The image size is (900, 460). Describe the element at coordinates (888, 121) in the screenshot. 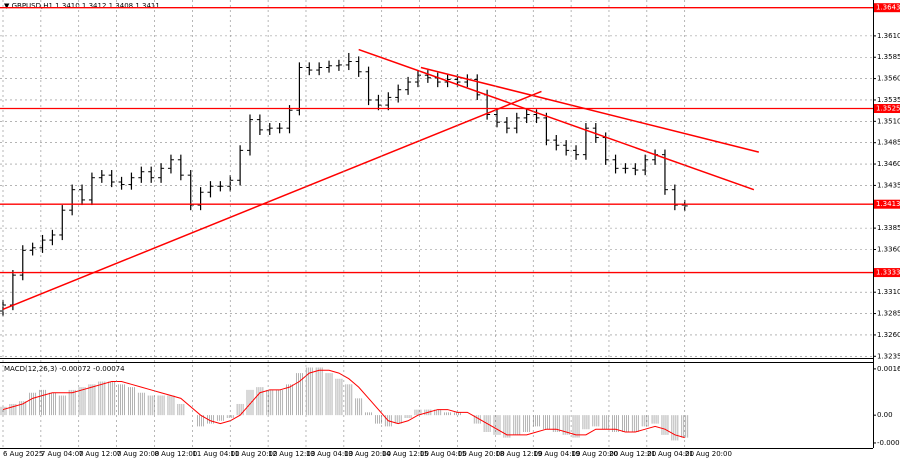

I see `y-tick-label: 1.3510` at that location.